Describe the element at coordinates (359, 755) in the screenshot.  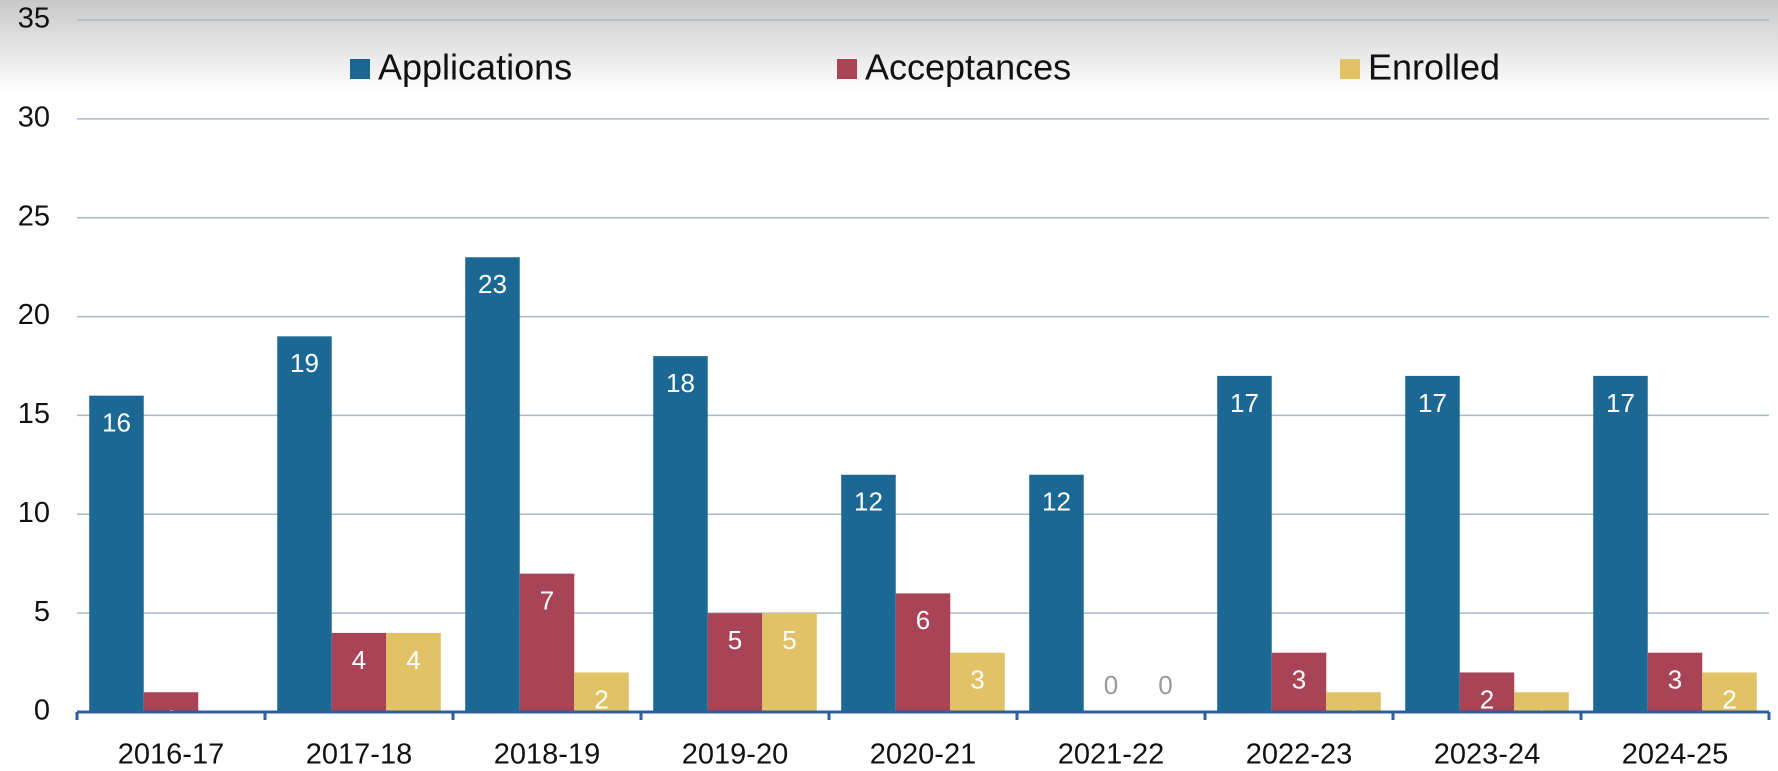
I see `x-tick-label: 2017-18` at that location.